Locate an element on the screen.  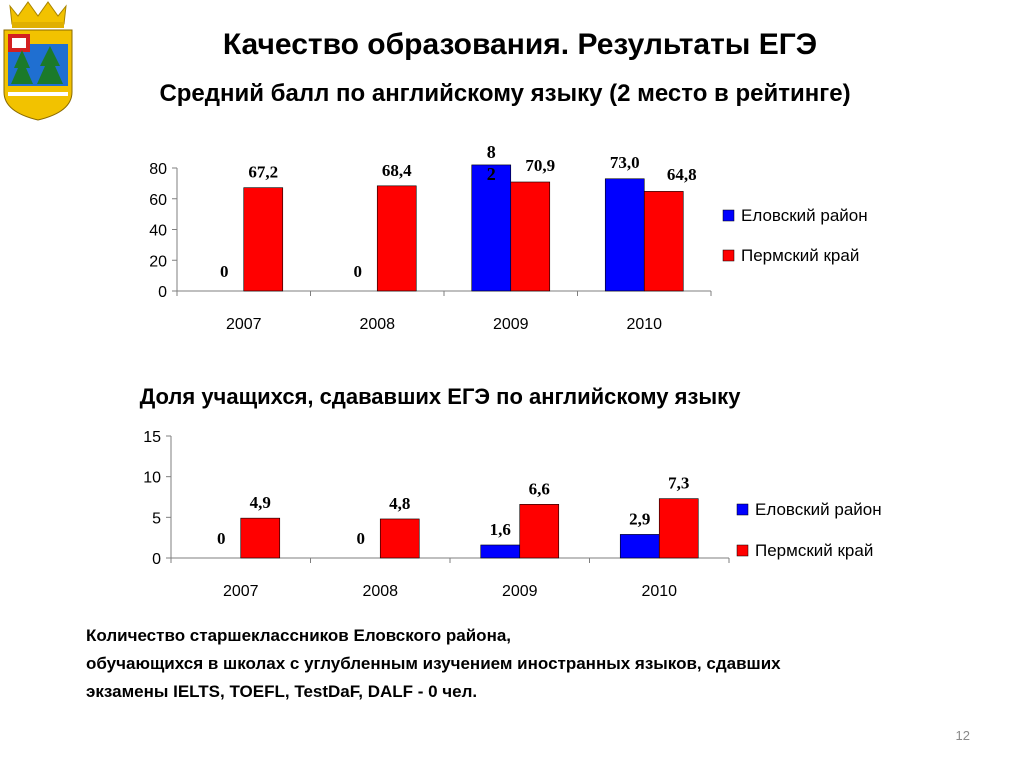
data-label-perm: 6,6 is located at coordinates (539, 488).